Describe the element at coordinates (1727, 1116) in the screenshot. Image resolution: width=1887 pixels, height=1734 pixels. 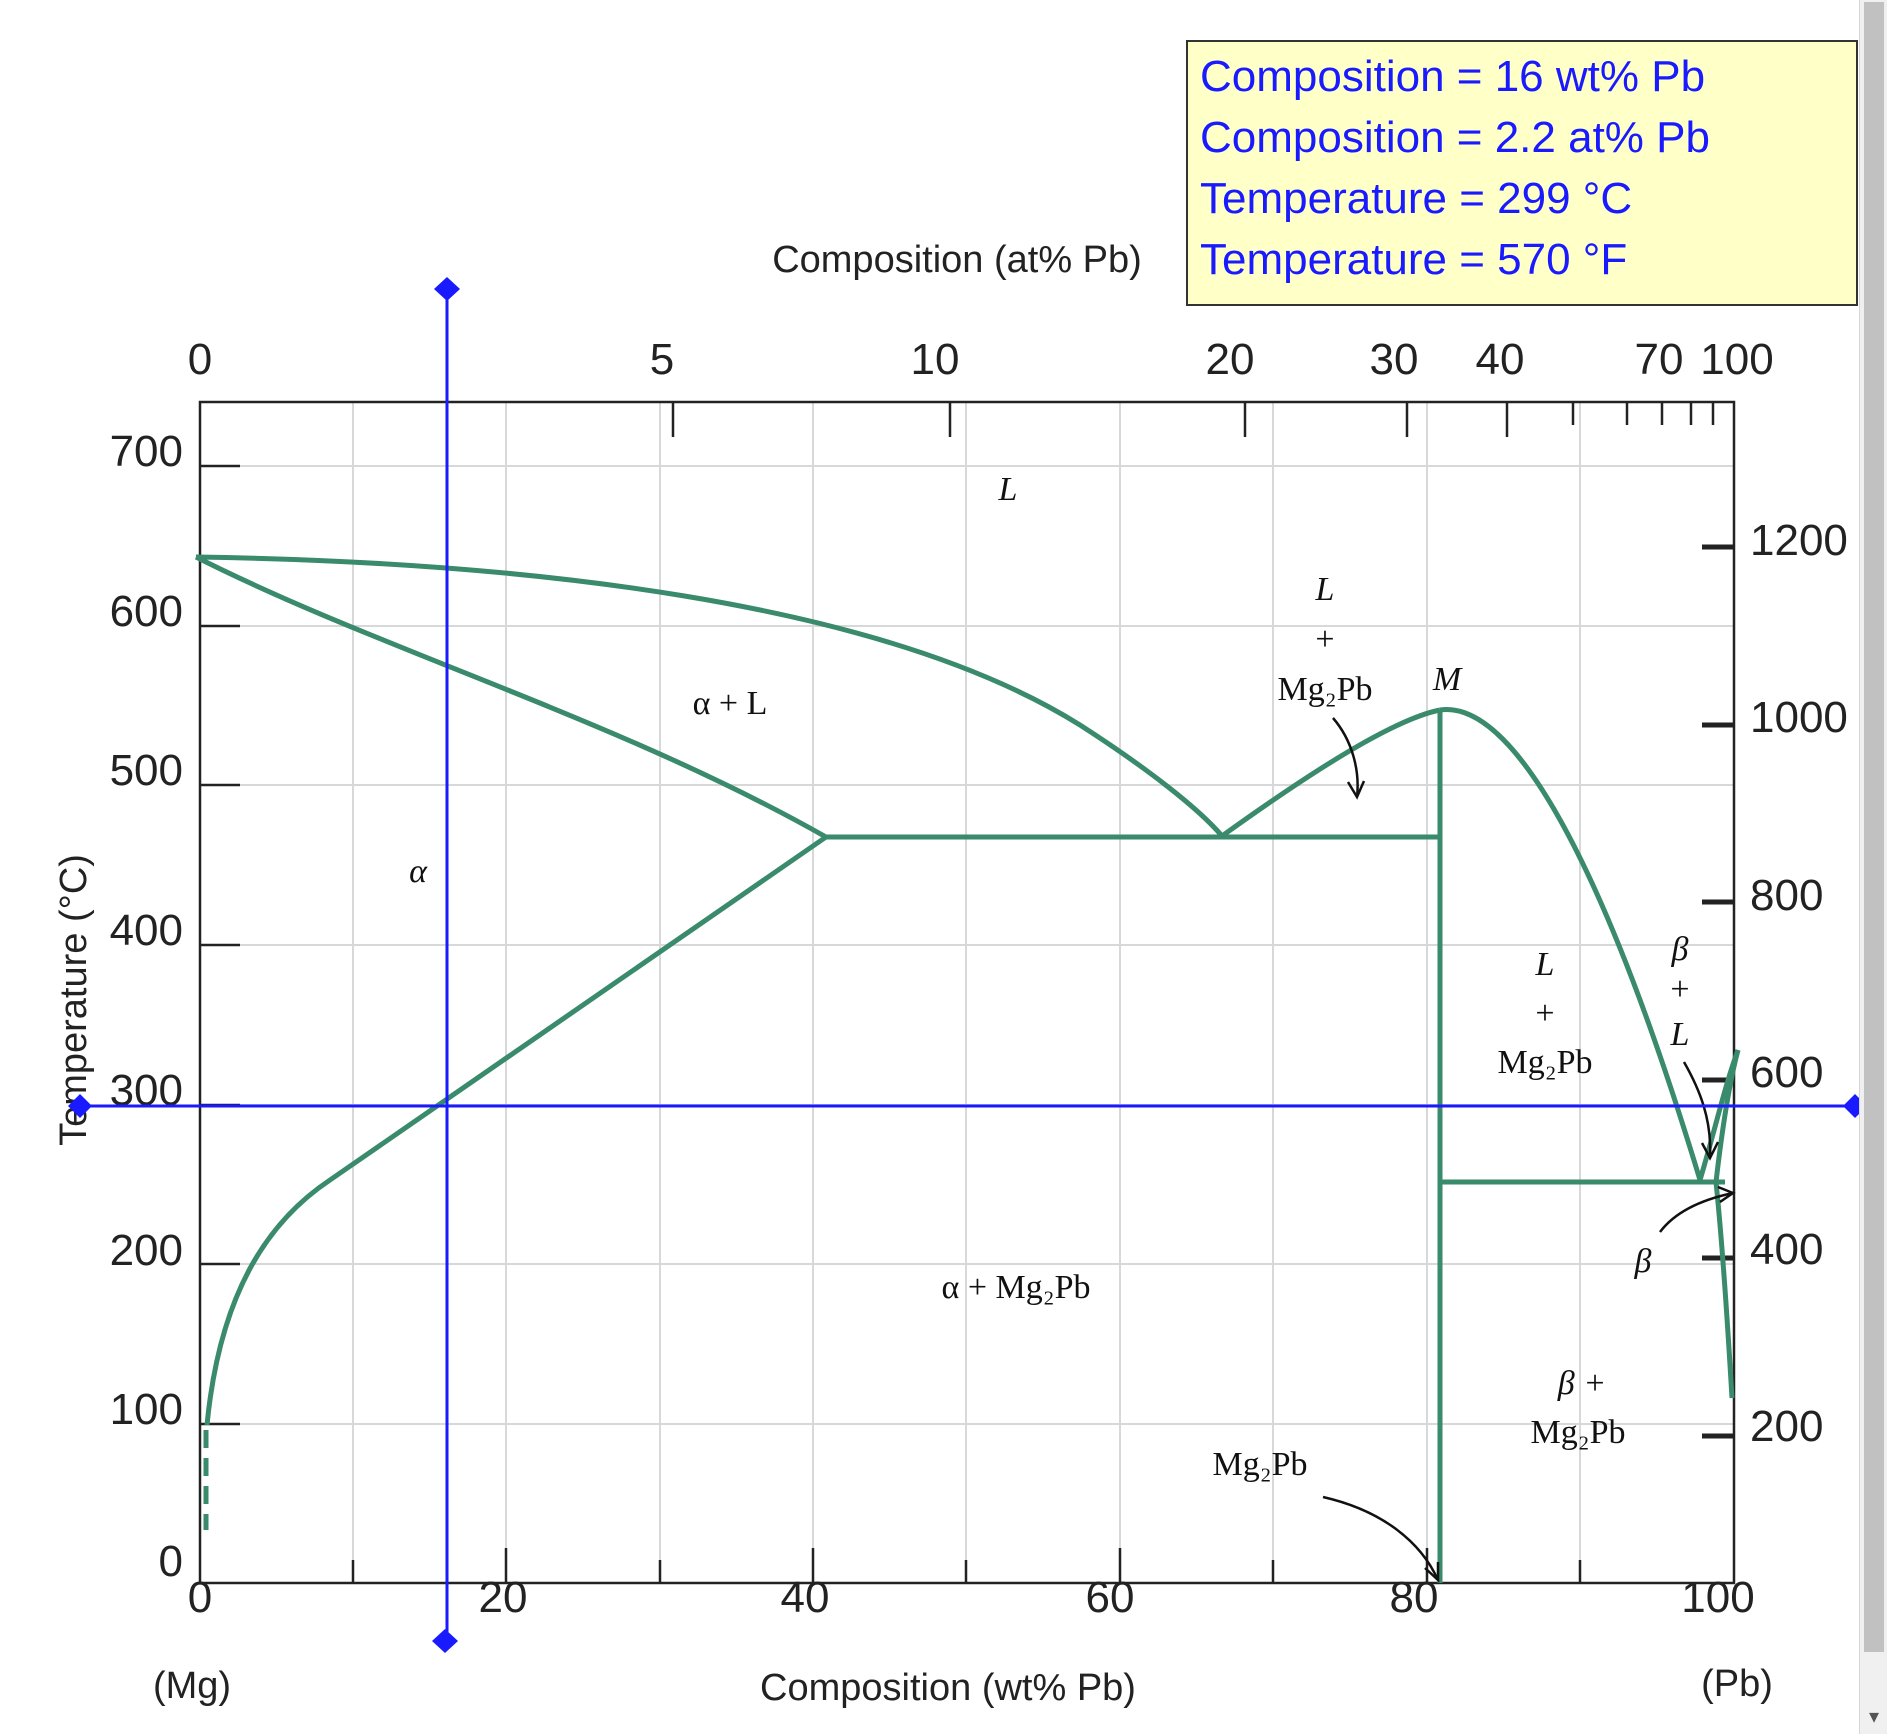
I see `solidus-beta` at that location.